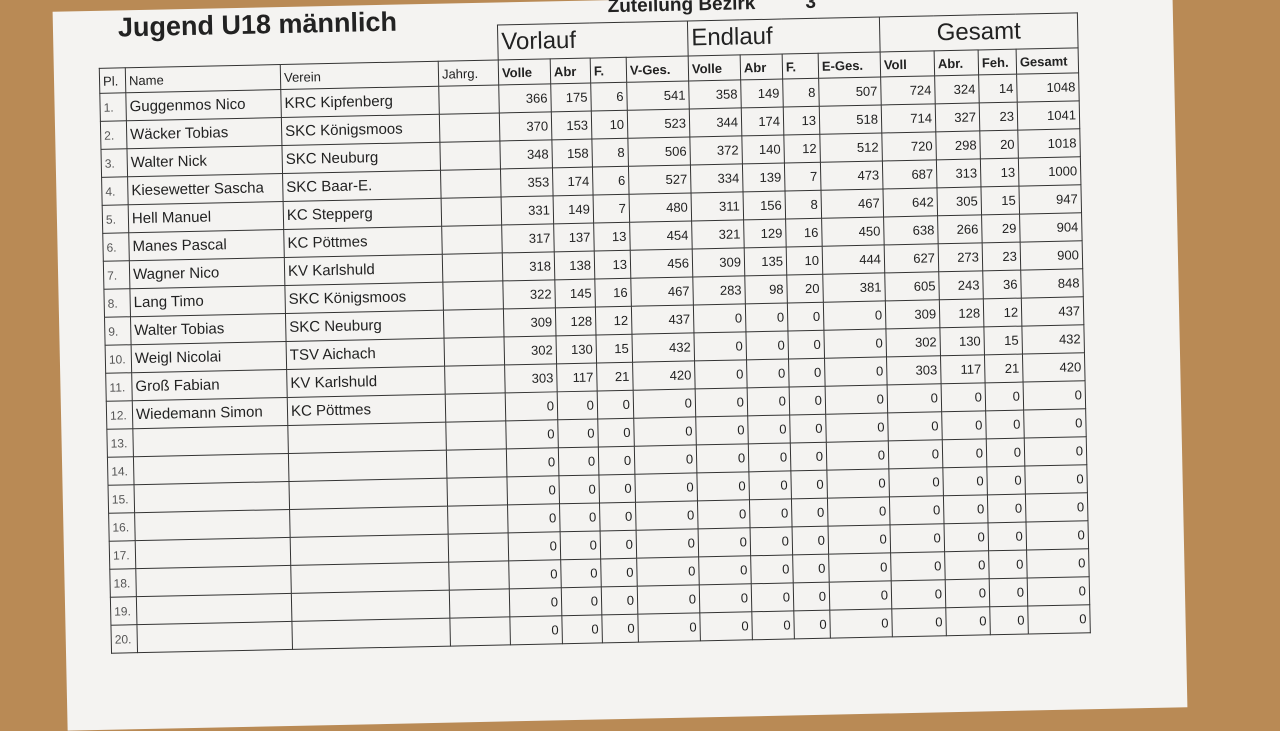  What do you see at coordinates (957, 89) in the screenshot?
I see `score: 324` at bounding box center [957, 89].